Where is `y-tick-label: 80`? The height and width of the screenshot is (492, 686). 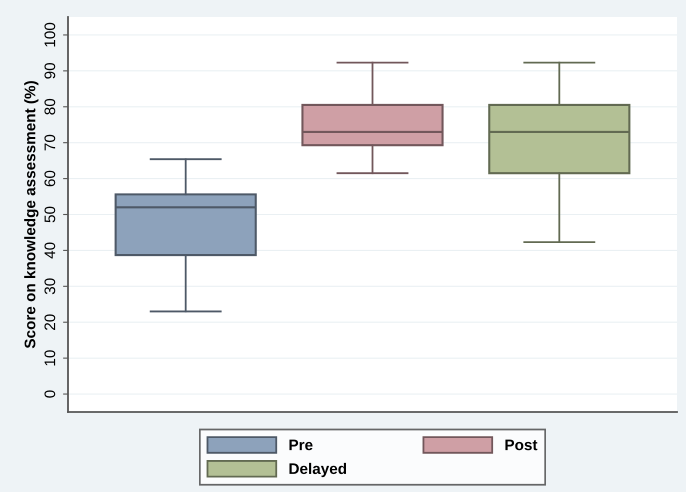 y-tick-label: 80 is located at coordinates (50, 106).